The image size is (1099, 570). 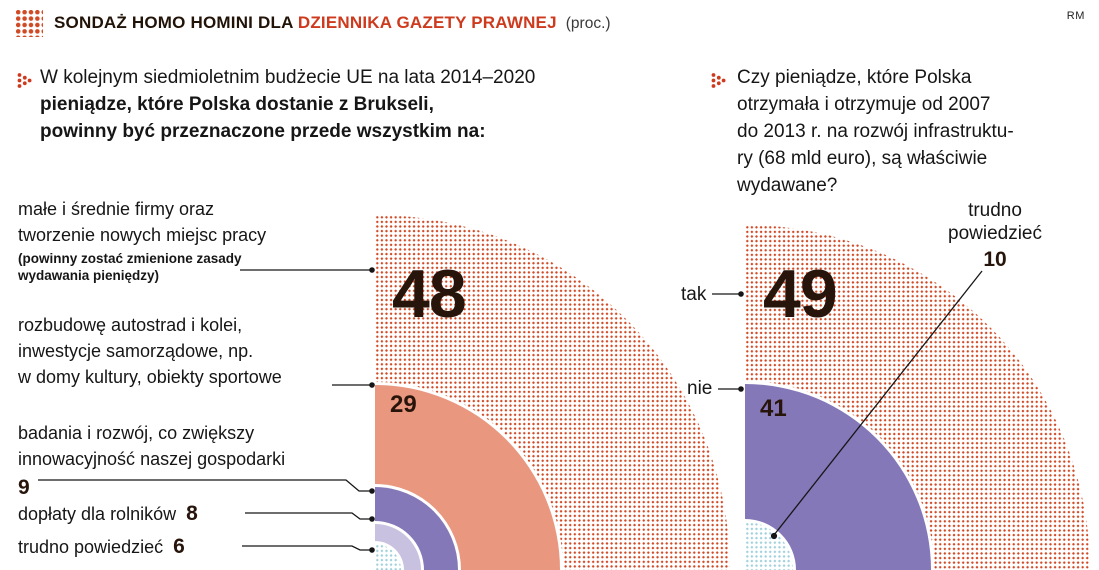 I want to click on value-no: 41, so click(x=773, y=408).